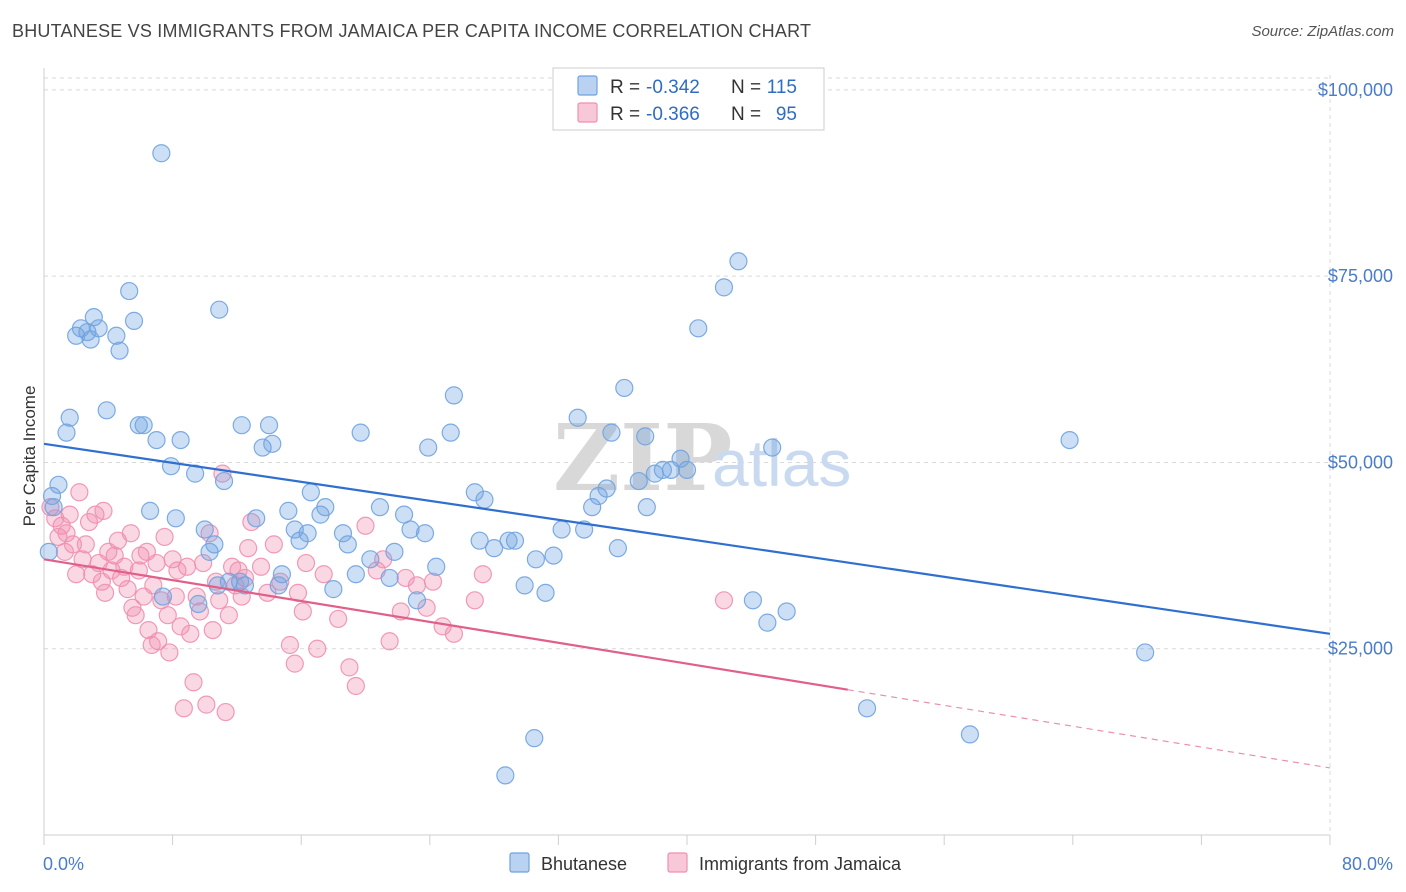 Image resolution: width=1406 pixels, height=892 pixels. I want to click on y-tick-label-1: $50,000, so click(1360, 462).